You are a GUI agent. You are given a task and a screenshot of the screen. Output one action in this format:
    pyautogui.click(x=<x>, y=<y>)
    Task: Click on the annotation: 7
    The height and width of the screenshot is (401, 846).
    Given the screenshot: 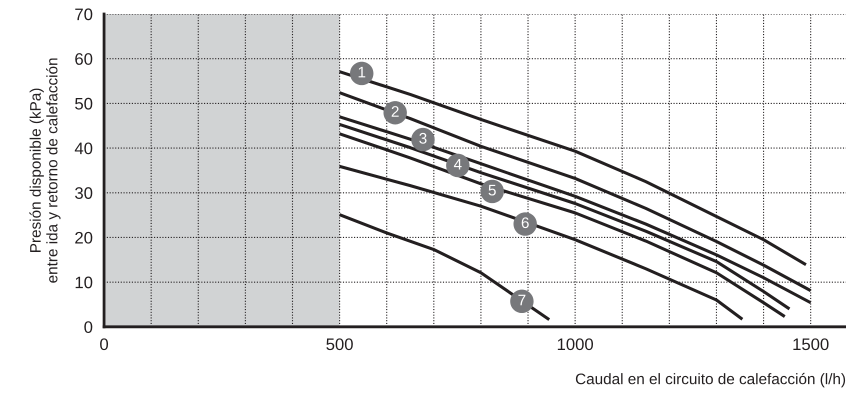 What is the action you would take?
    pyautogui.click(x=522, y=300)
    